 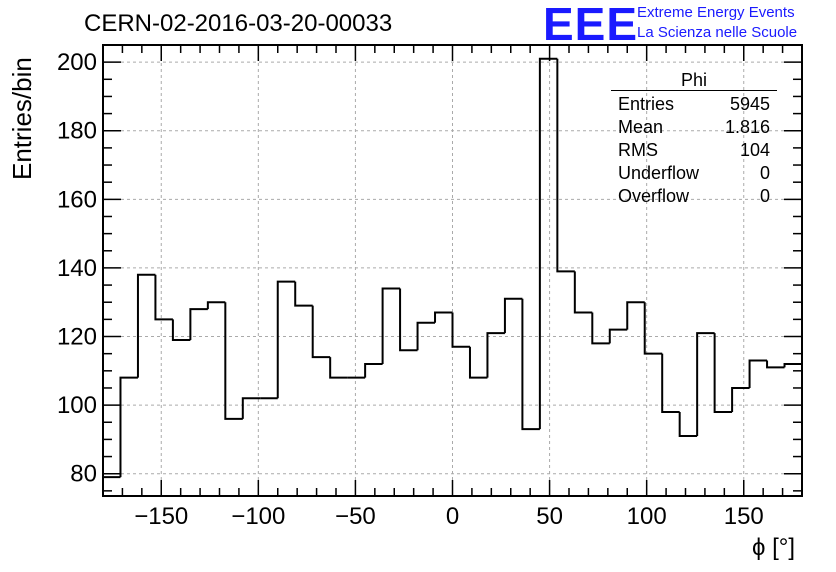 I want to click on stats-row-entries: Entries 5945, so click(x=694, y=104).